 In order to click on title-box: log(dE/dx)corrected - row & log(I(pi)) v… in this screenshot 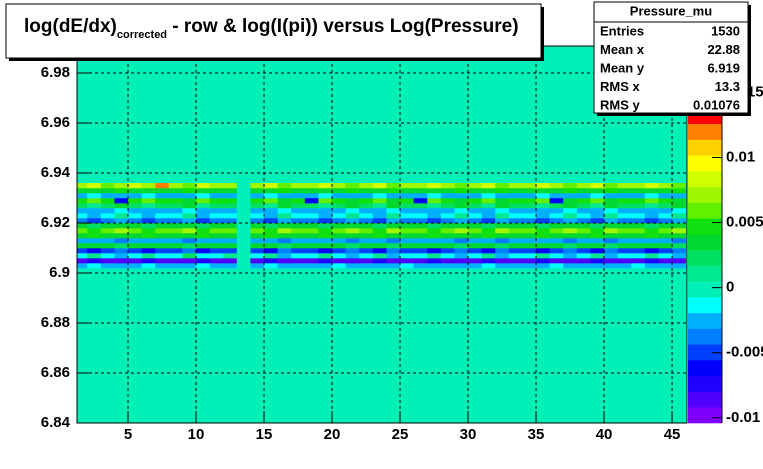, I will do `click(274, 32)`.